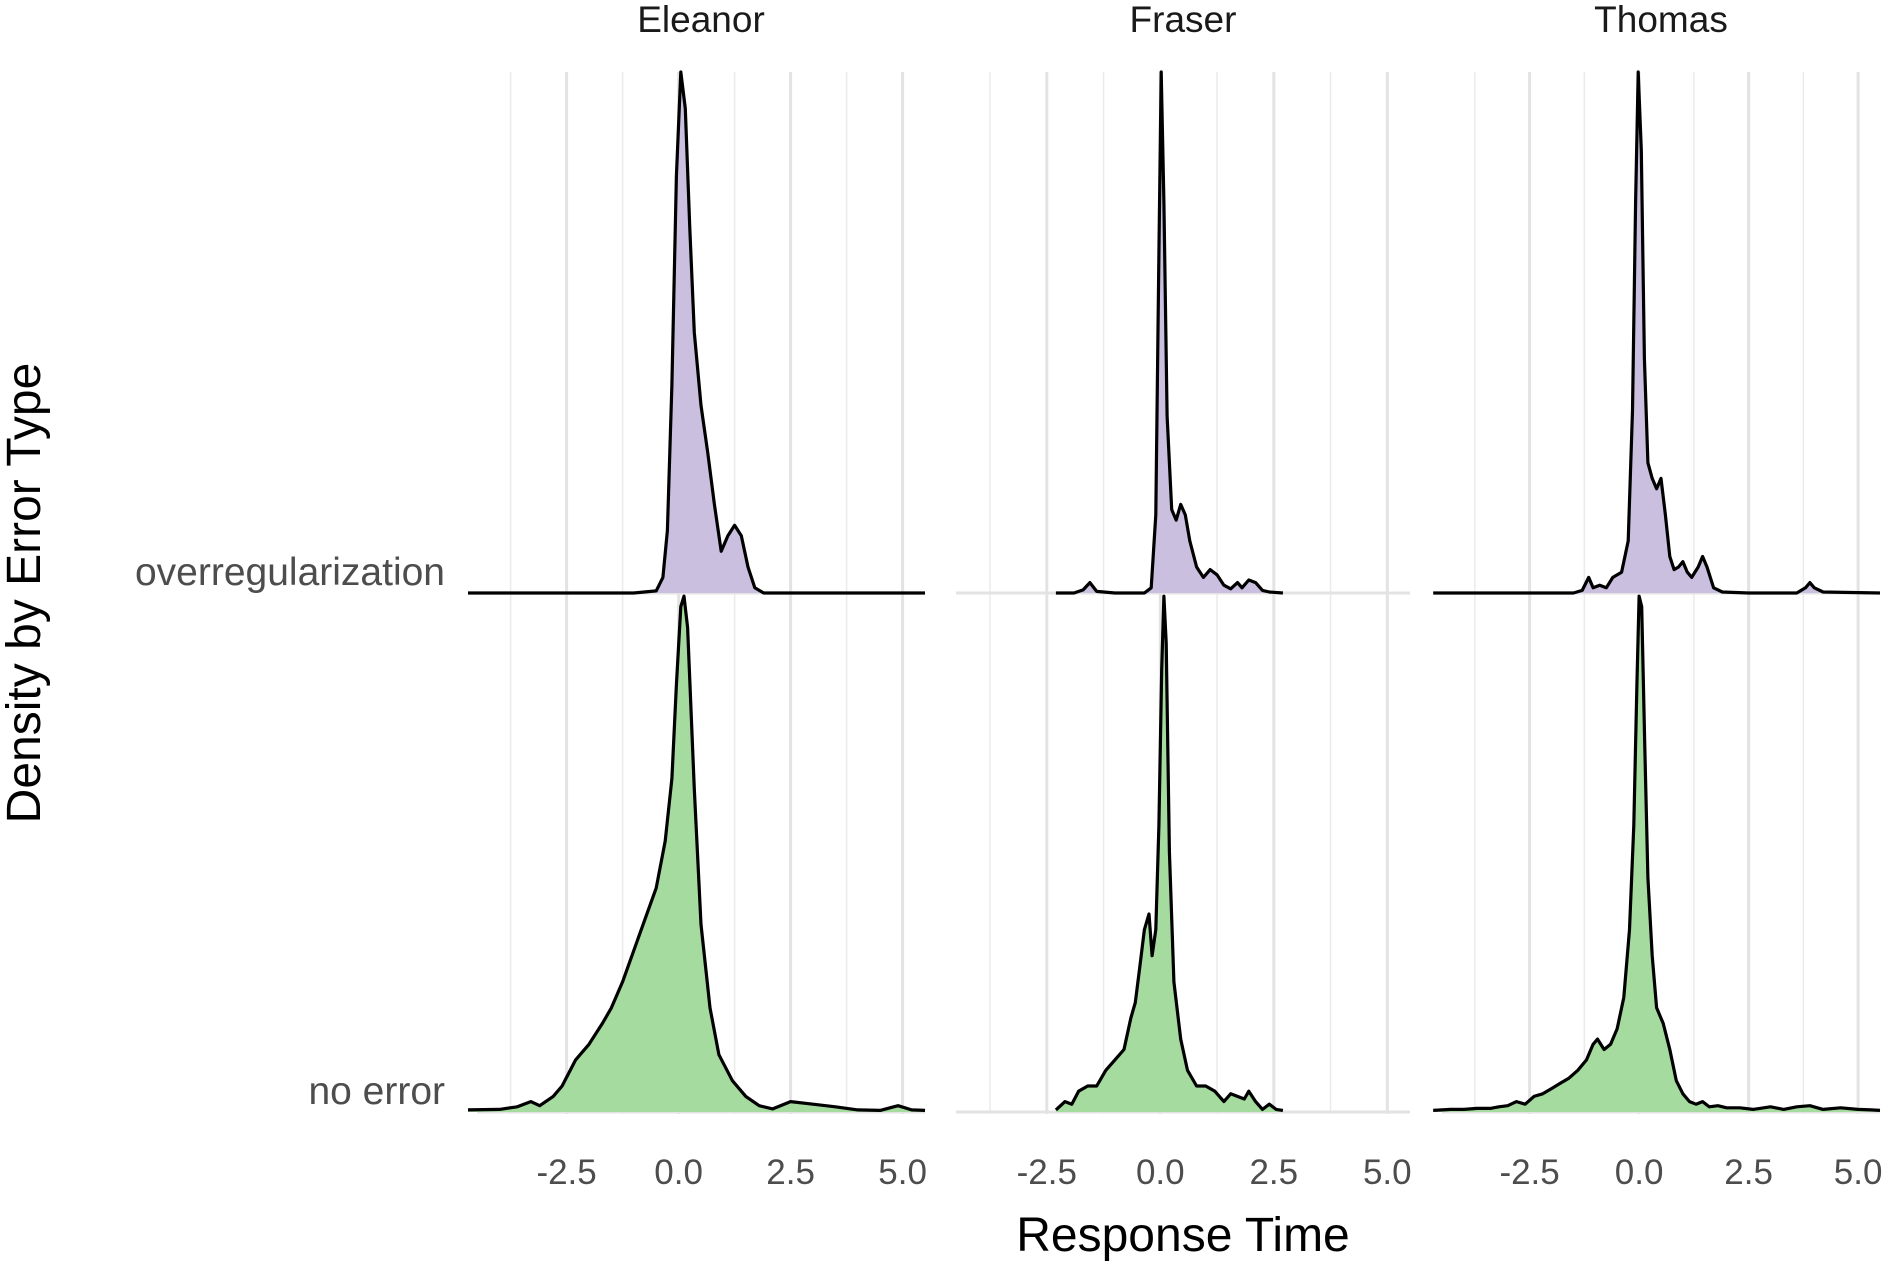 The image size is (1896, 1265). Describe the element at coordinates (1183, 1235) in the screenshot. I see `x-axis-title: Response Time` at that location.